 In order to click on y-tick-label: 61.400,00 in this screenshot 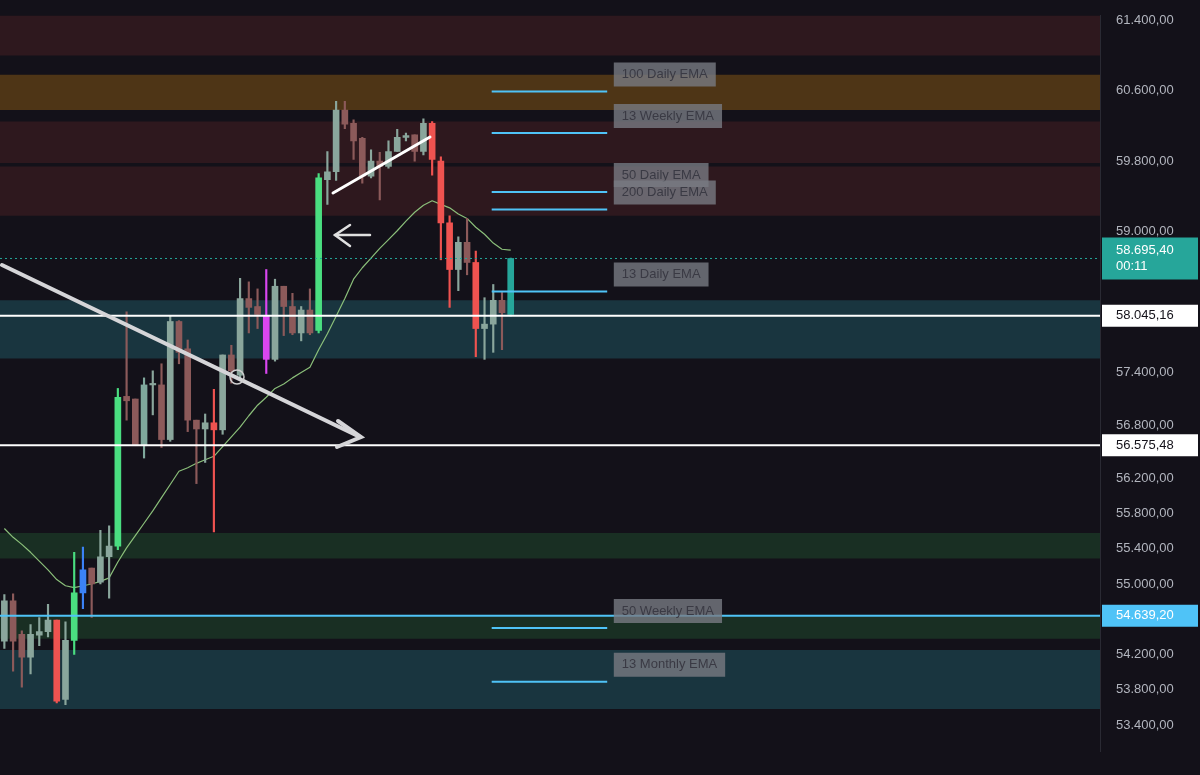, I will do `click(1145, 19)`.